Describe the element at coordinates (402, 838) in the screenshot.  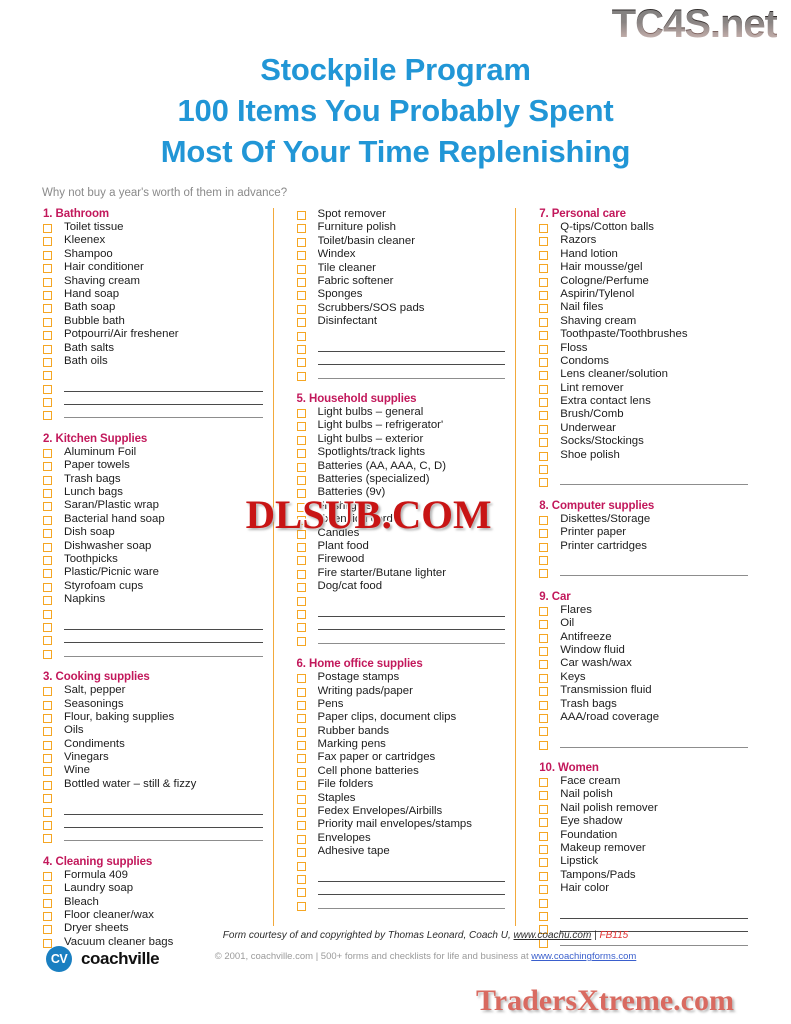
I see `checklist-item: Envelopes` at that location.